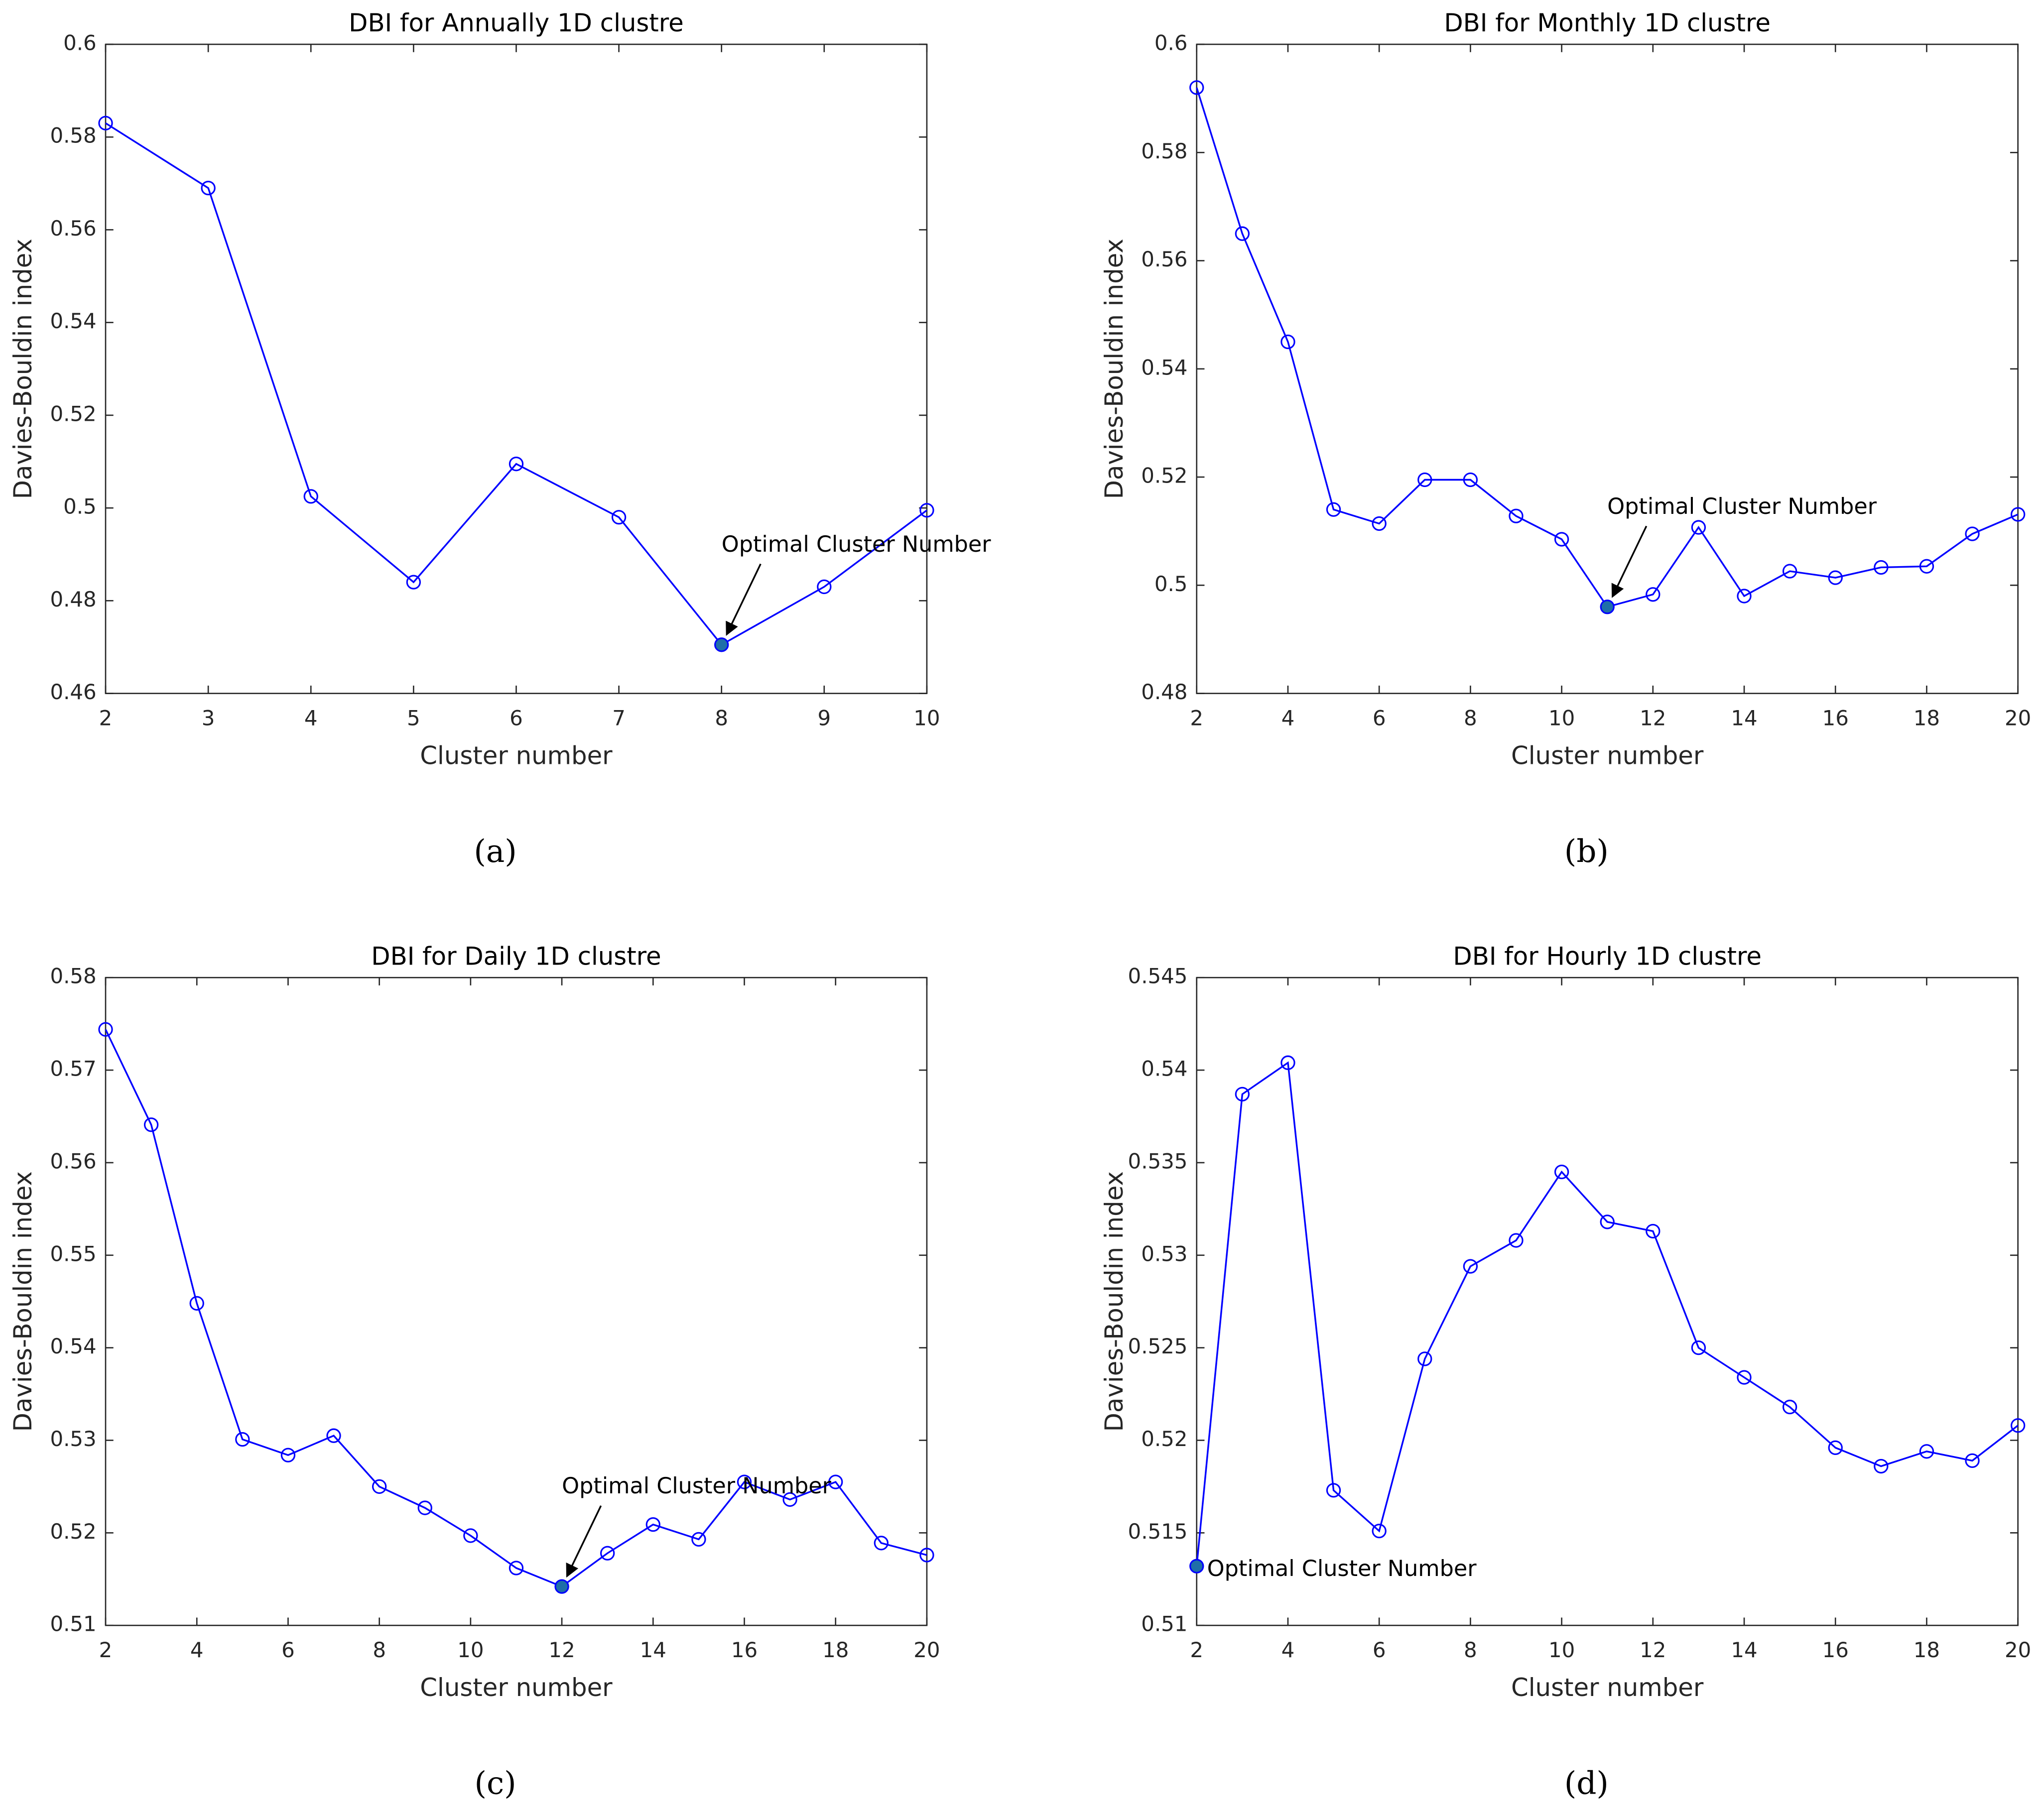 Image resolution: width=2044 pixels, height=1817 pixels. I want to click on caption: (c), so click(496, 1783).